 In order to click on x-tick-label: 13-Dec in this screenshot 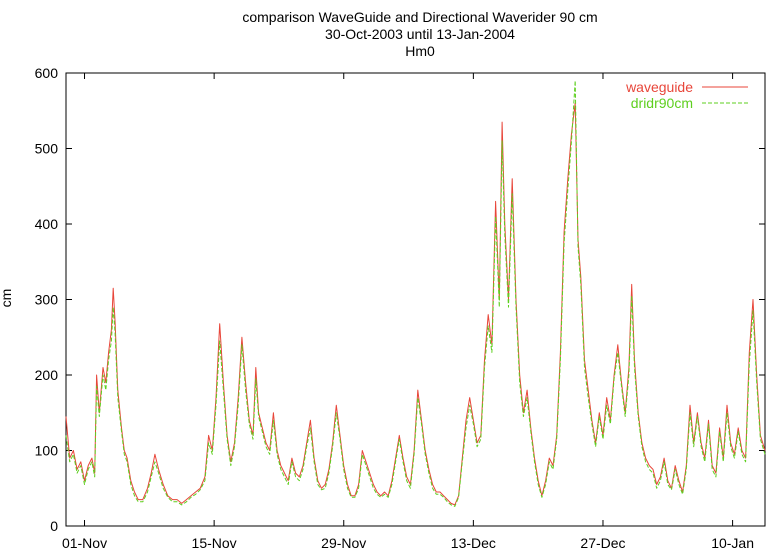, I will do `click(473, 543)`.